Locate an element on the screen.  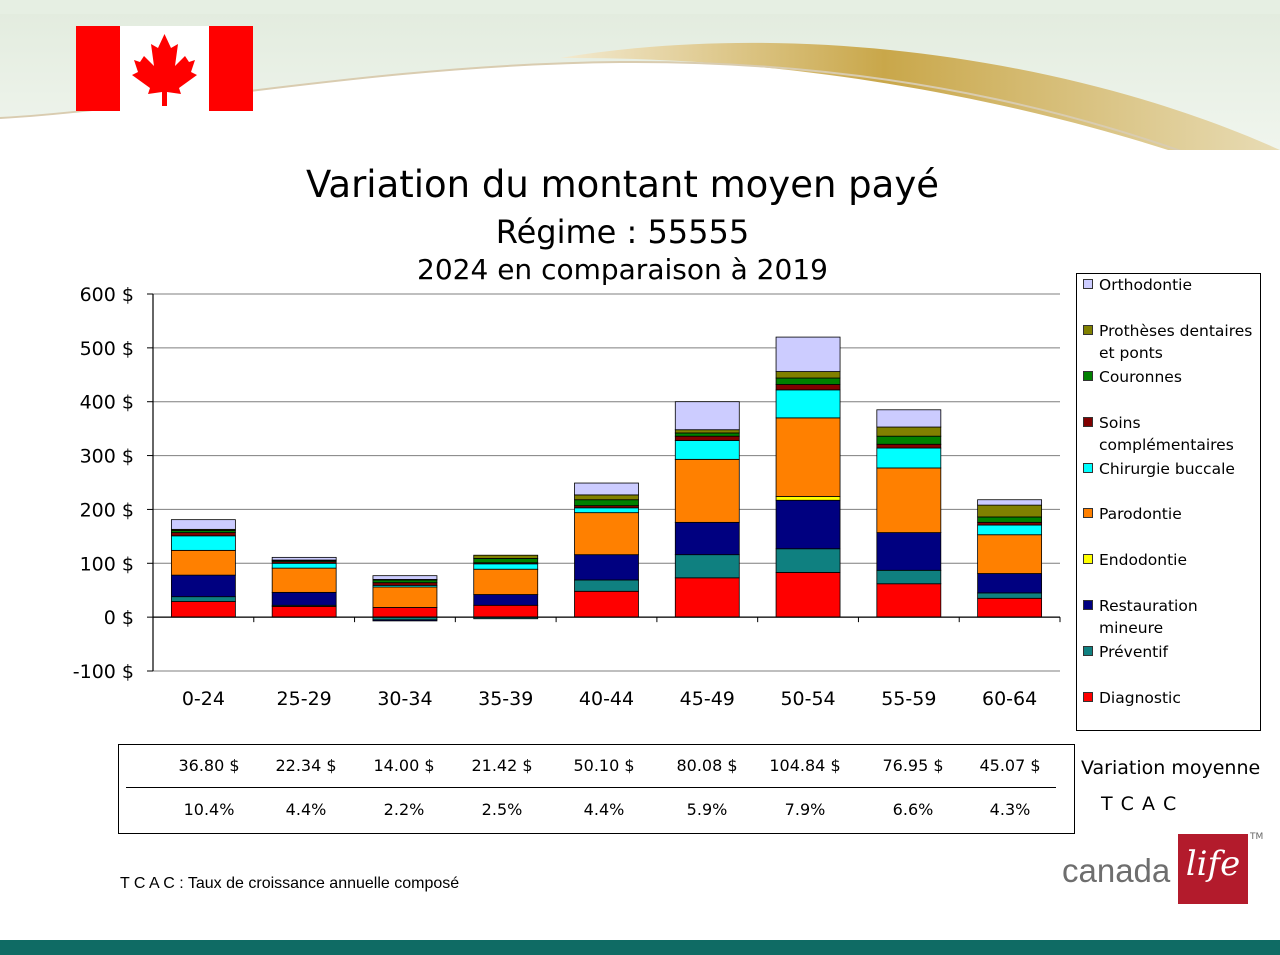
chart-subtitle-plan: Régime : 55555 is located at coordinates (622, 232).